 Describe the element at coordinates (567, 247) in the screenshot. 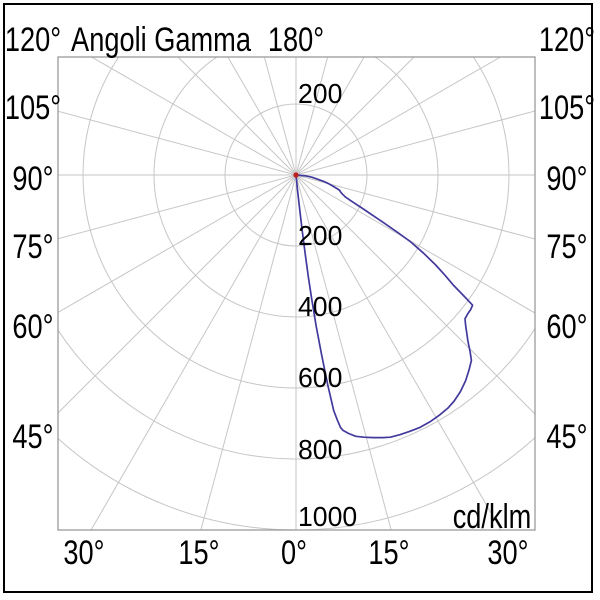

I see `right-angle-label: 75°` at that location.